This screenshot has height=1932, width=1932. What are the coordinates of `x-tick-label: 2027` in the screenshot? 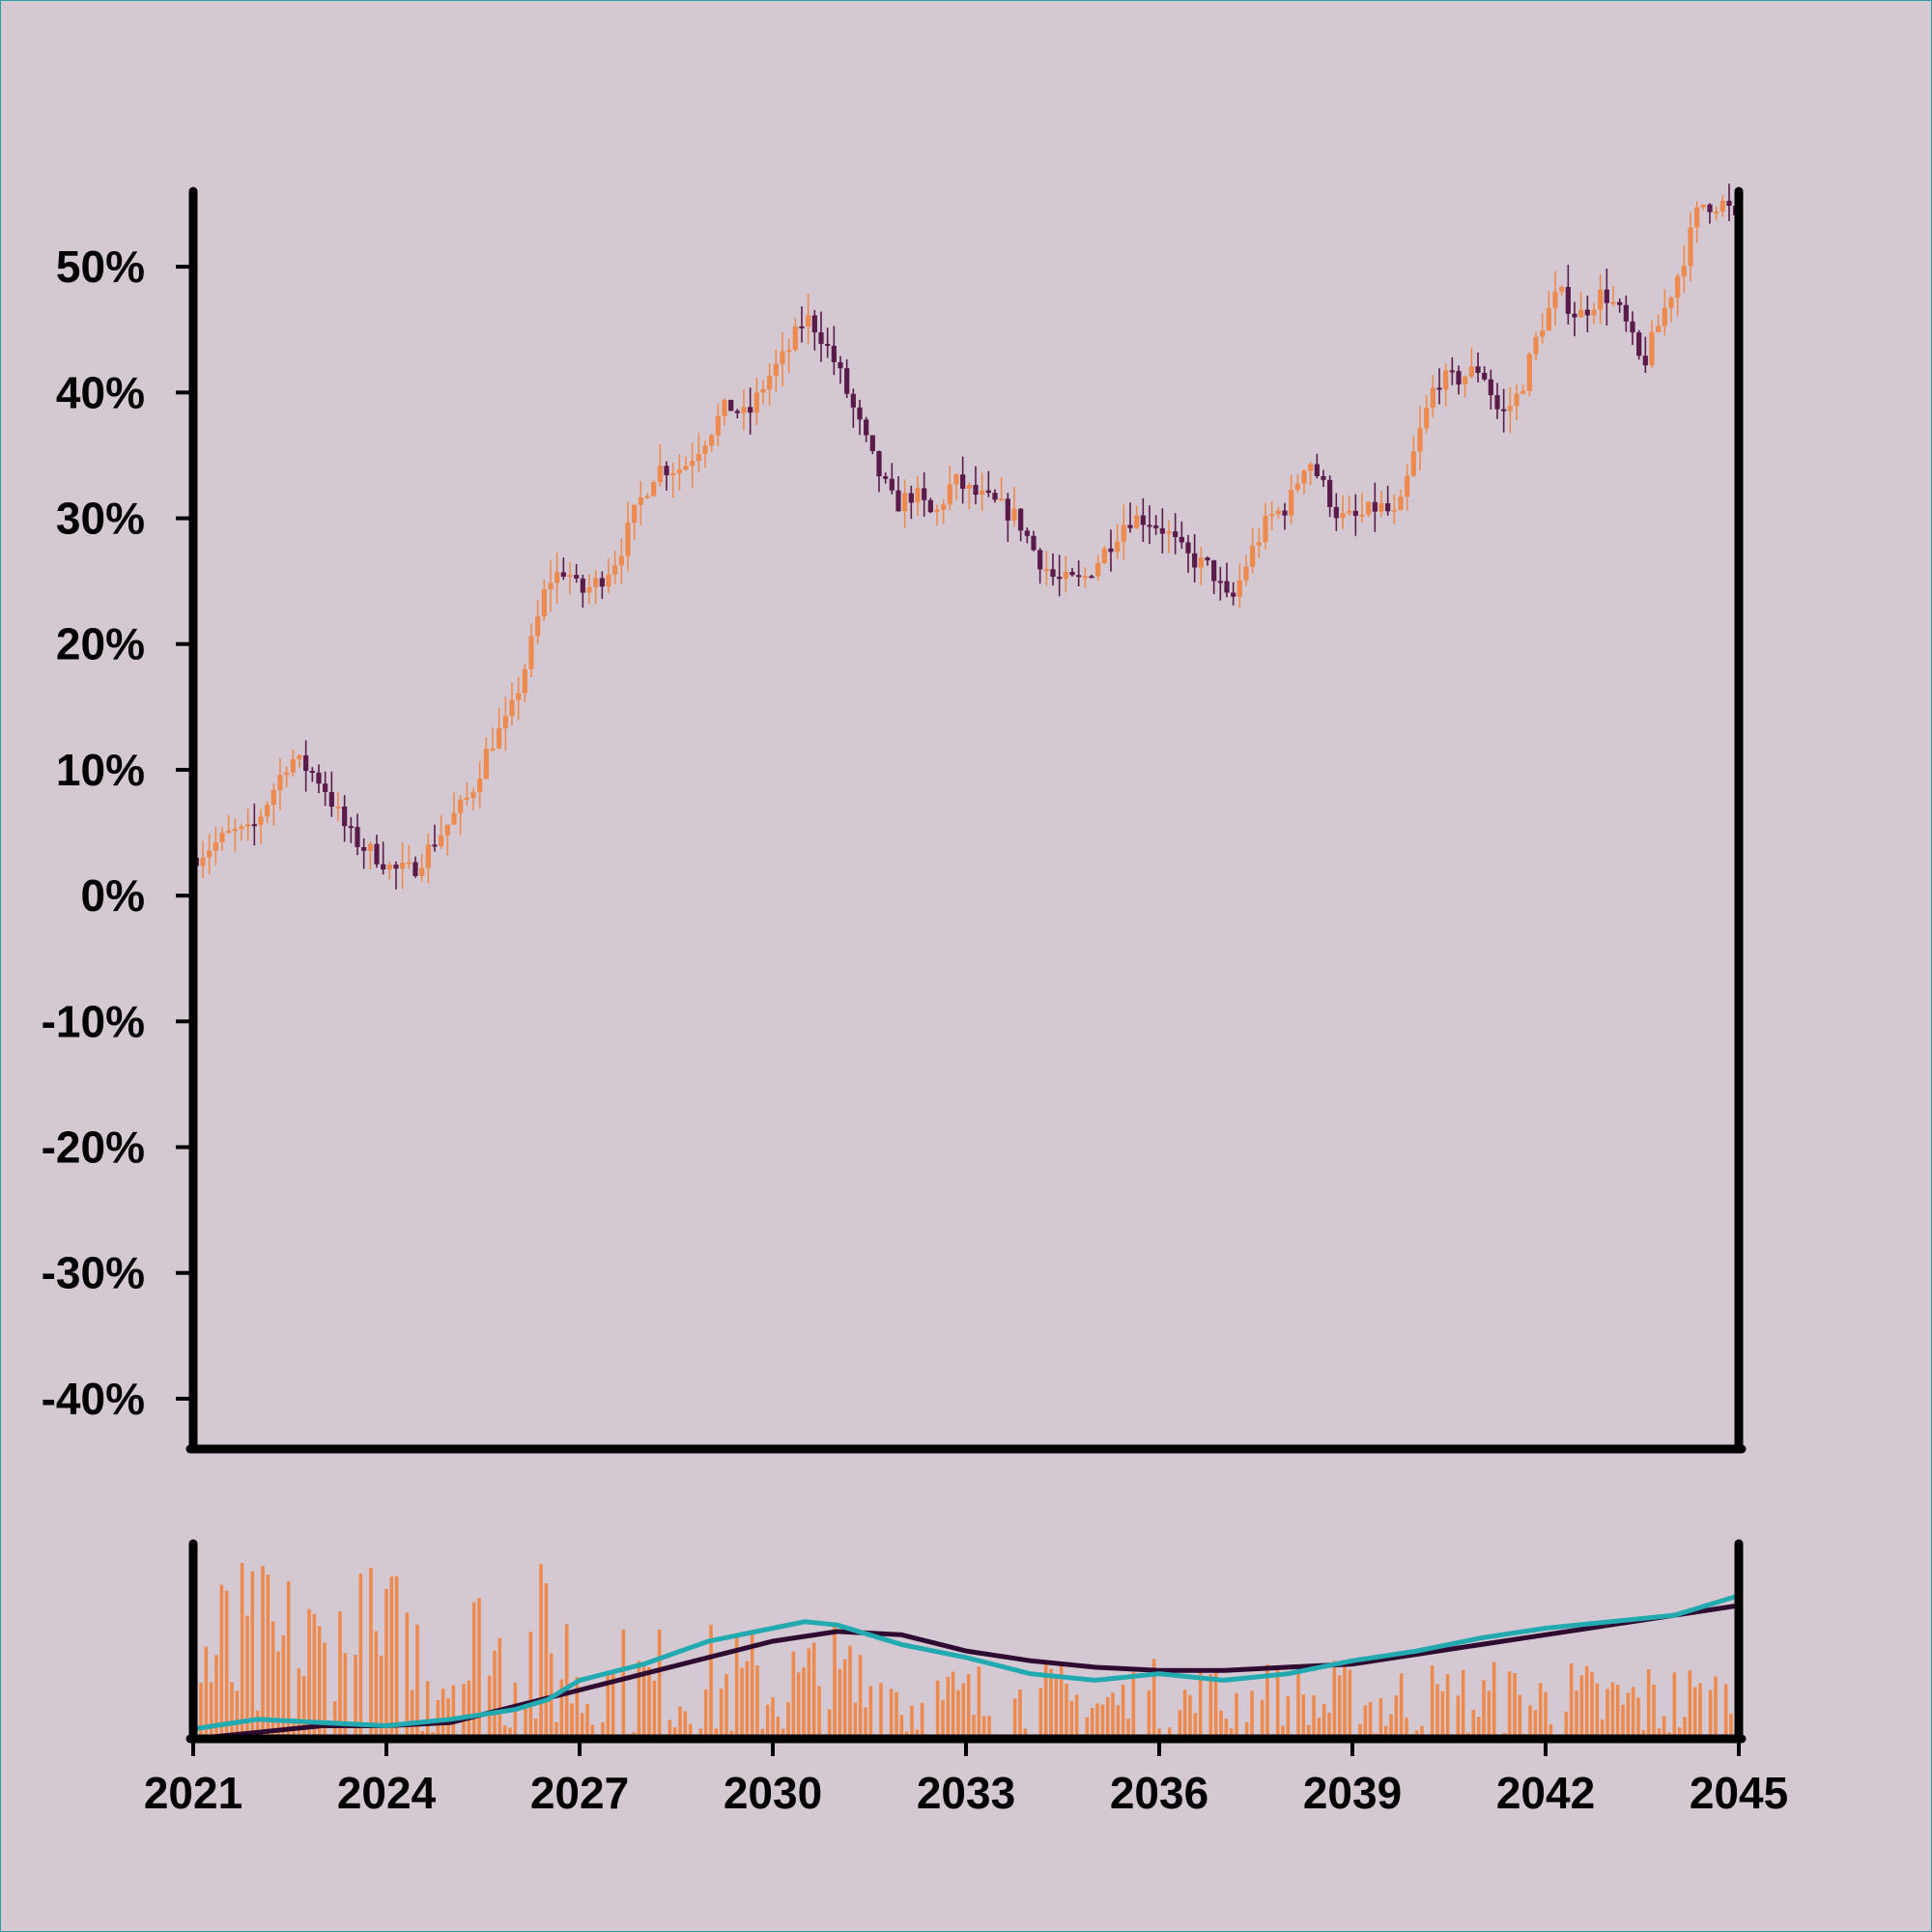 It's located at (579, 1793).